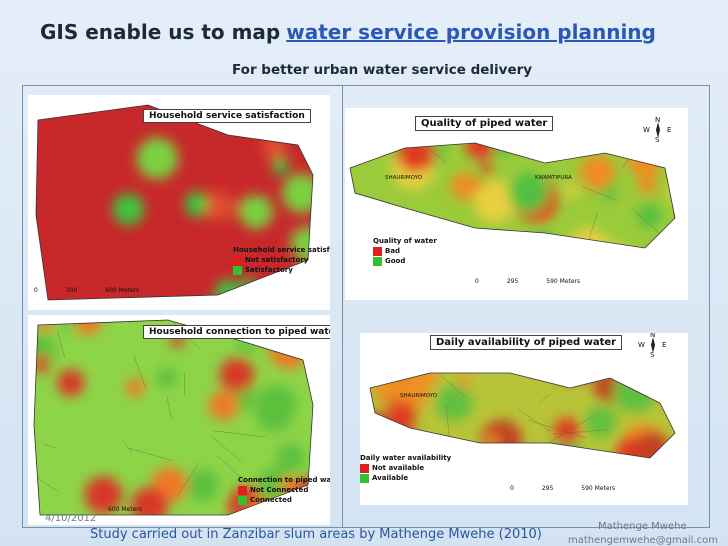  What do you see at coordinates (269, 270) in the screenshot?
I see `legend-label: Satisfactory` at bounding box center [269, 270].